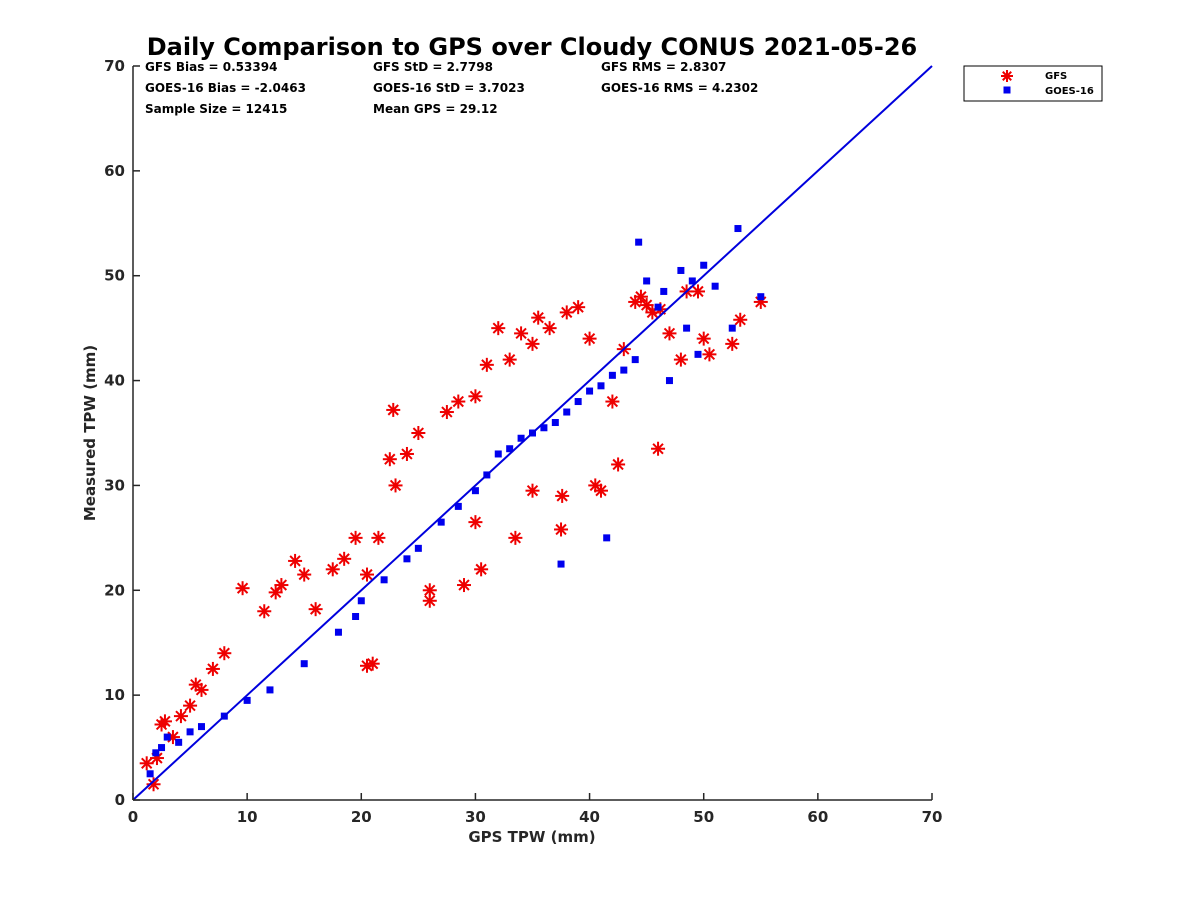 Image resolution: width=1200 pixels, height=900 pixels. I want to click on y-tick-label: 50, so click(114, 276).